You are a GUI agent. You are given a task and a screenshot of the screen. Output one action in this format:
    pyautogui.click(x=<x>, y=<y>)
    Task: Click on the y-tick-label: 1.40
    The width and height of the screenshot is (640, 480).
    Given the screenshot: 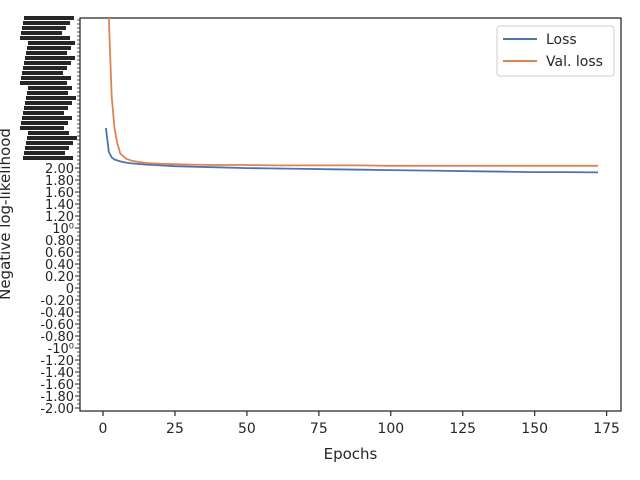 What is the action you would take?
    pyautogui.click(x=59, y=205)
    